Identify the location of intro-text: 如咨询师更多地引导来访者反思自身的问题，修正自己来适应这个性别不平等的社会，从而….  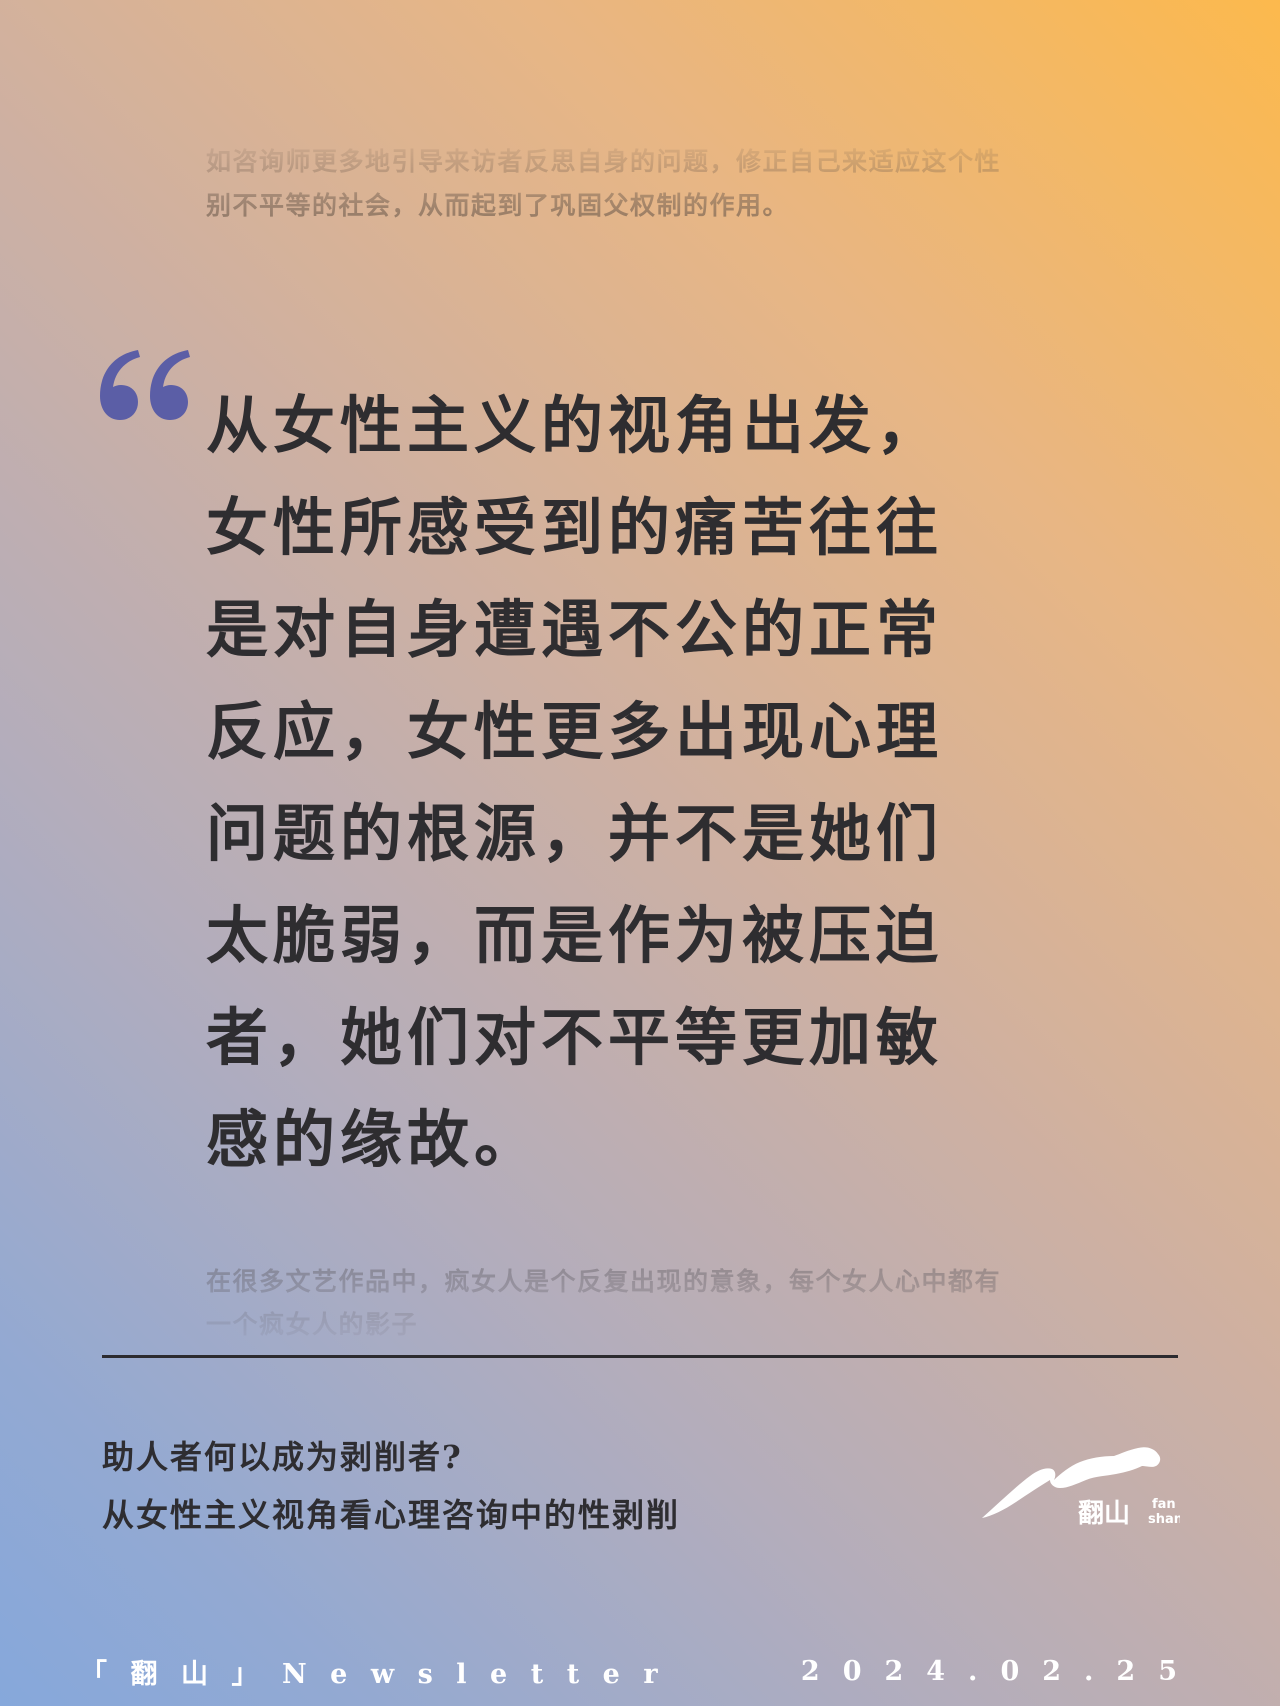
(604, 183).